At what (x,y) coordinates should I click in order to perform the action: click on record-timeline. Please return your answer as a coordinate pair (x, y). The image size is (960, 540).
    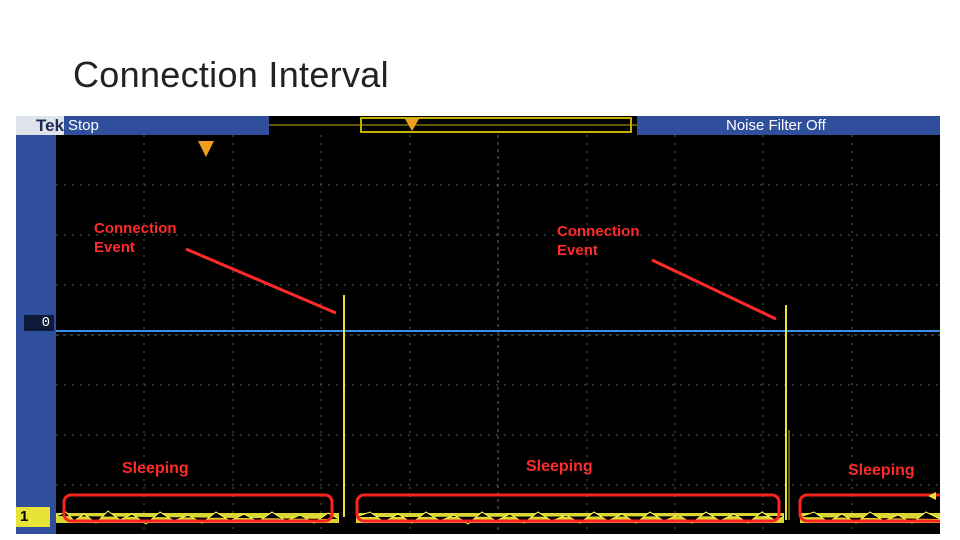
    Looking at the image, I should click on (453, 125).